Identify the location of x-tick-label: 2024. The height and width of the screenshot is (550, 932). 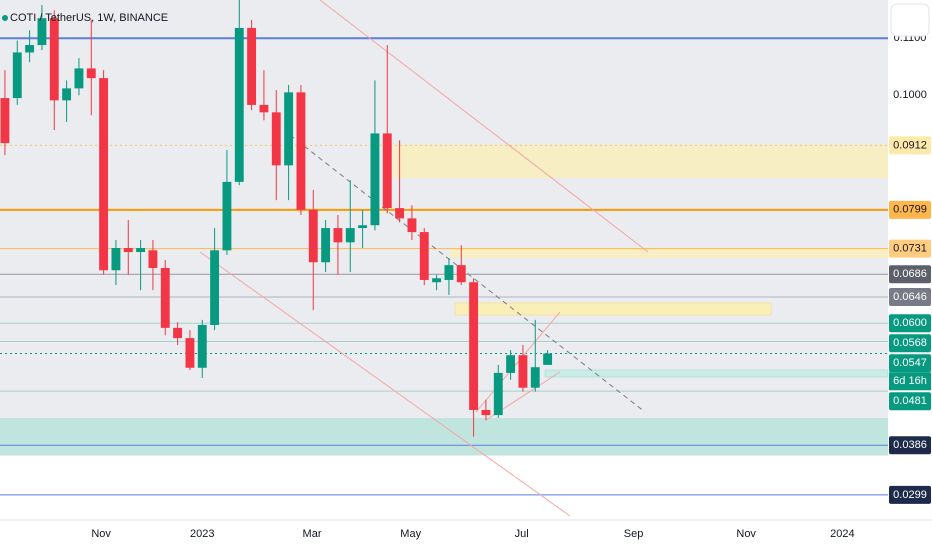
(842, 534).